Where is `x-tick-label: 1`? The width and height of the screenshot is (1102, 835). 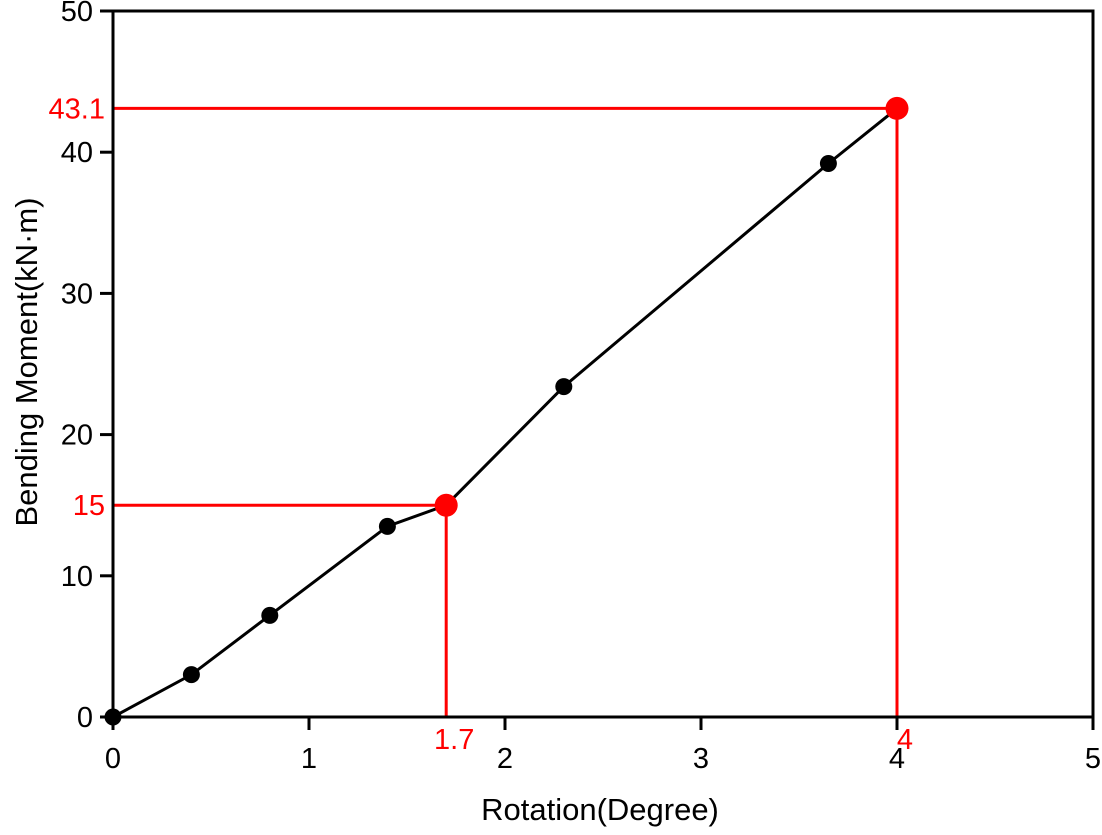 x-tick-label: 1 is located at coordinates (309, 759).